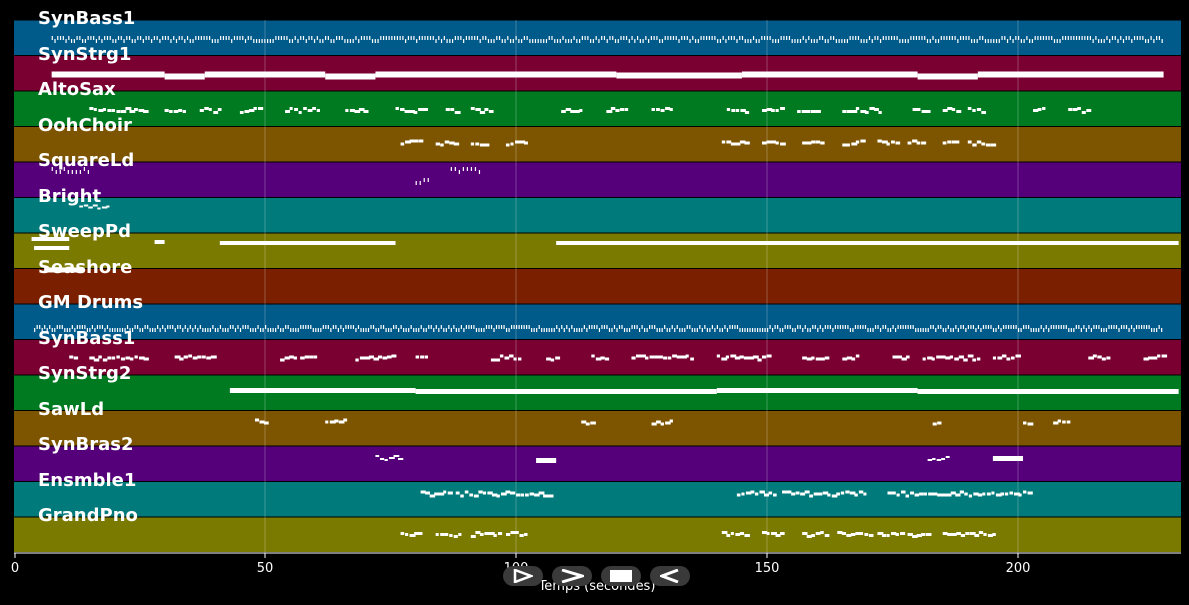 This screenshot has width=1189, height=605. Describe the element at coordinates (523, 576) in the screenshot. I see `play-button` at that location.